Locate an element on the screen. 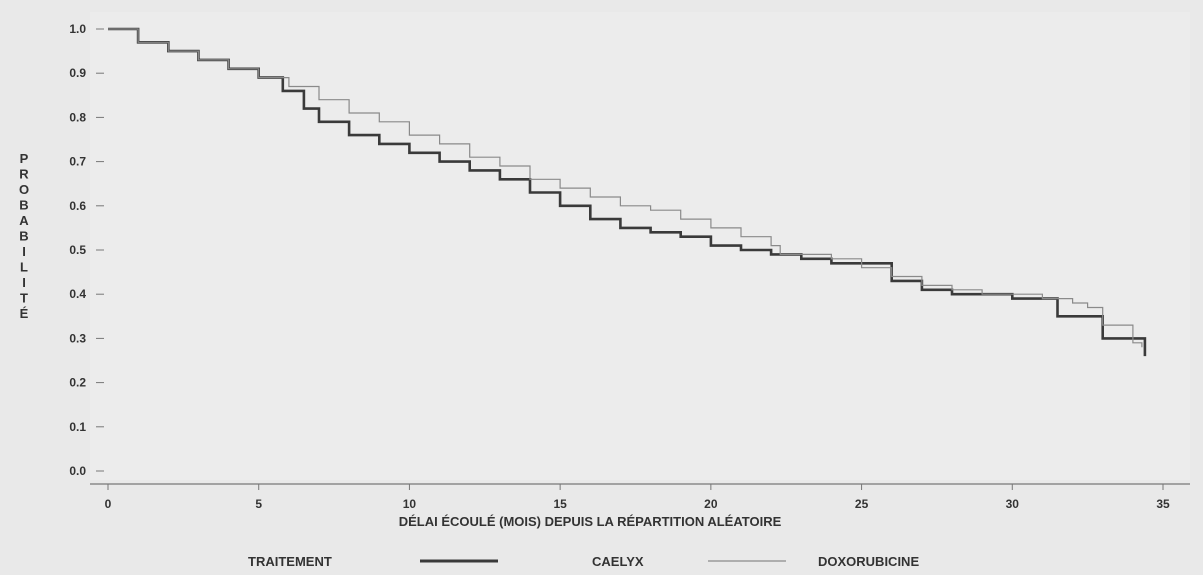  y-axis-title-letter: O is located at coordinates (24, 189).